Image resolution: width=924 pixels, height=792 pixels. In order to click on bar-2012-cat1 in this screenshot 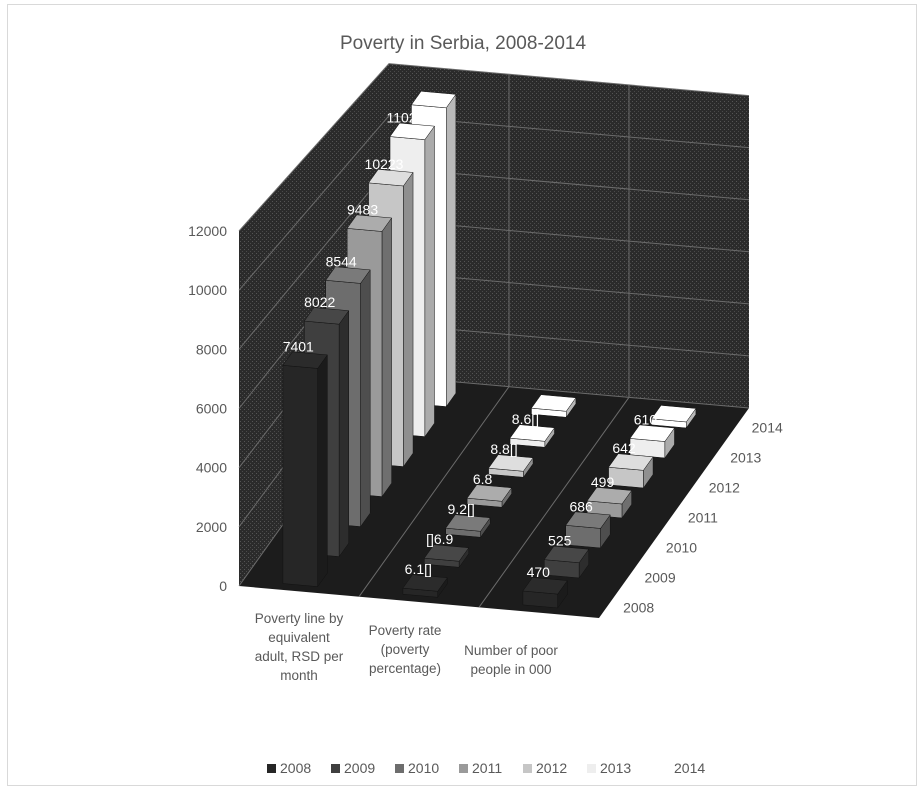, I will do `click(511, 466)`.